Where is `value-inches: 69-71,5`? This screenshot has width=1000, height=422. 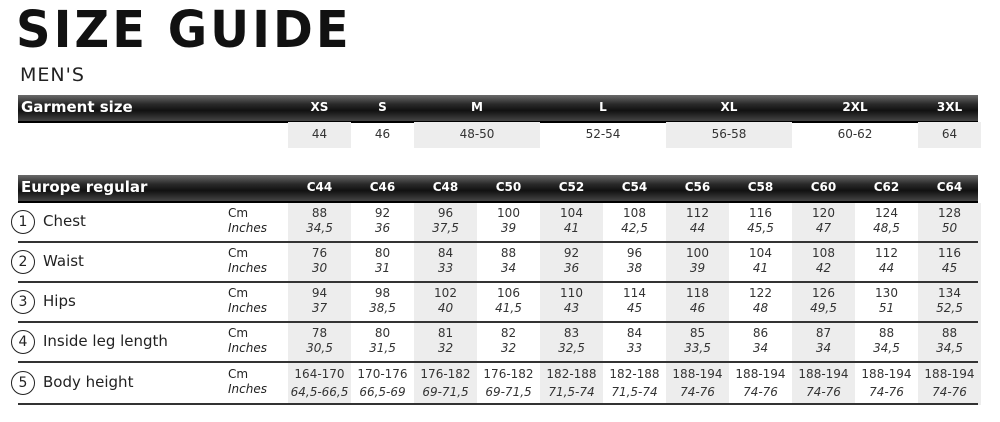 value-inches: 69-71,5 is located at coordinates (508, 392).